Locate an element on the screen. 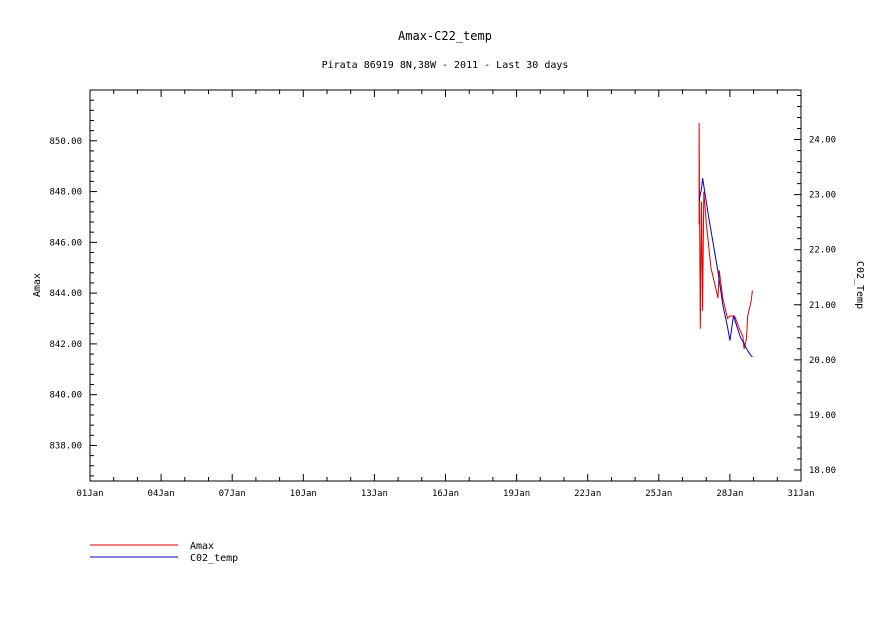 The height and width of the screenshot is (630, 891). x-tick-label: 07Jan is located at coordinates (232, 494).